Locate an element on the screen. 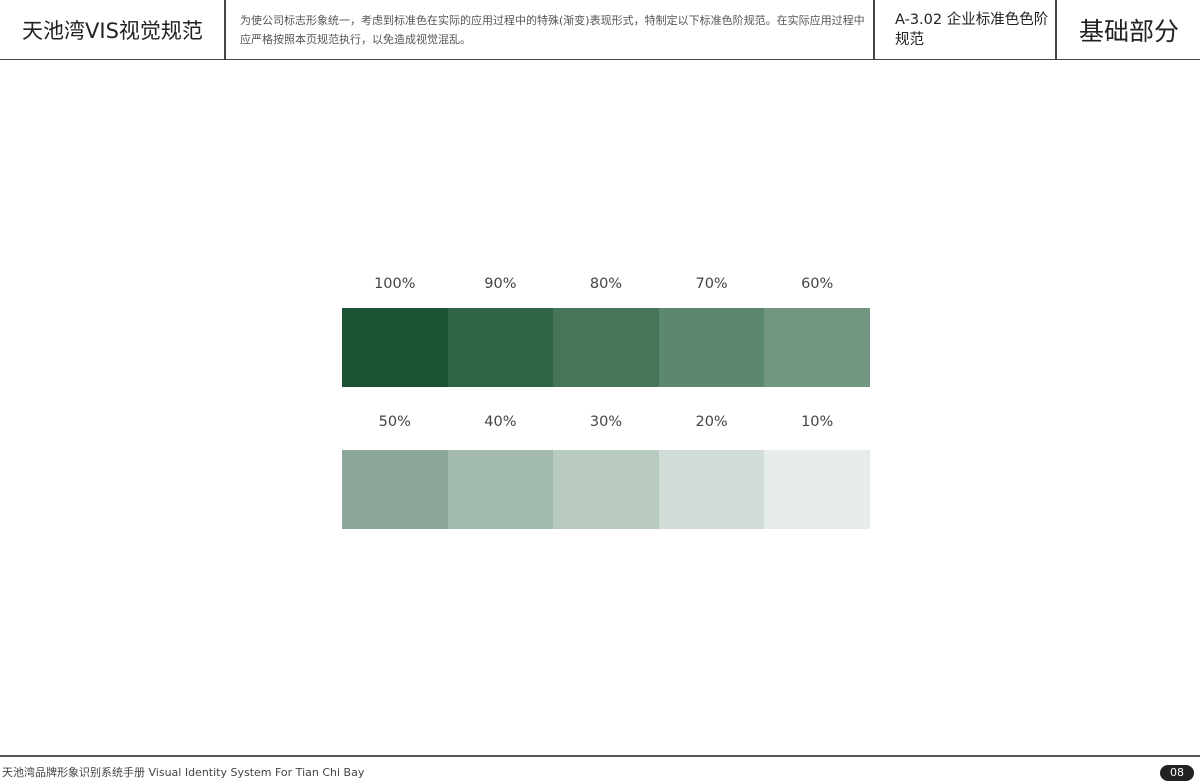 The height and width of the screenshot is (782, 1200). swatch-label: 10% is located at coordinates (817, 422).